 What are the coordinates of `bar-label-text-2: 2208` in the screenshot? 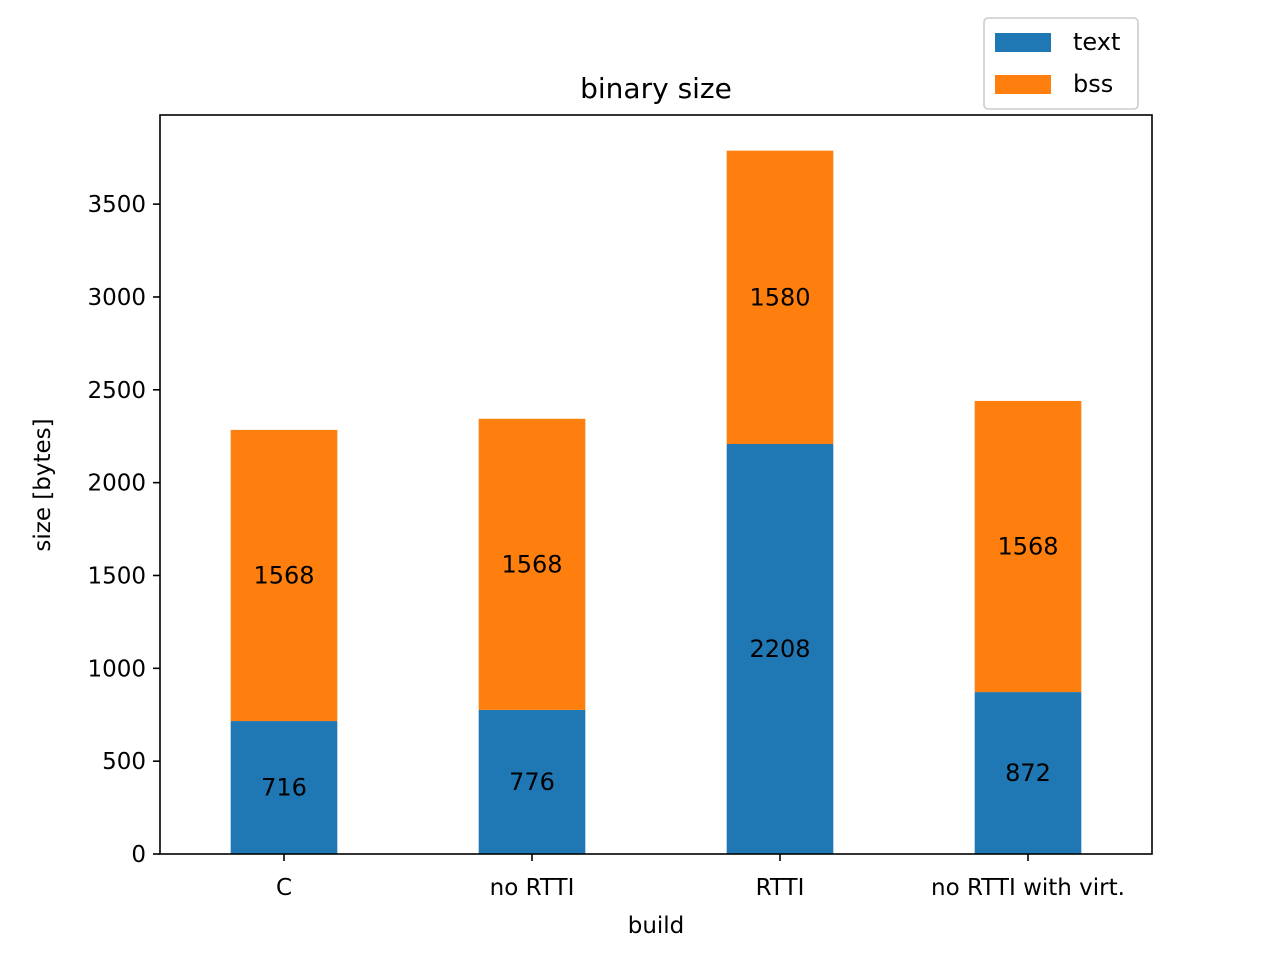 It's located at (779, 649).